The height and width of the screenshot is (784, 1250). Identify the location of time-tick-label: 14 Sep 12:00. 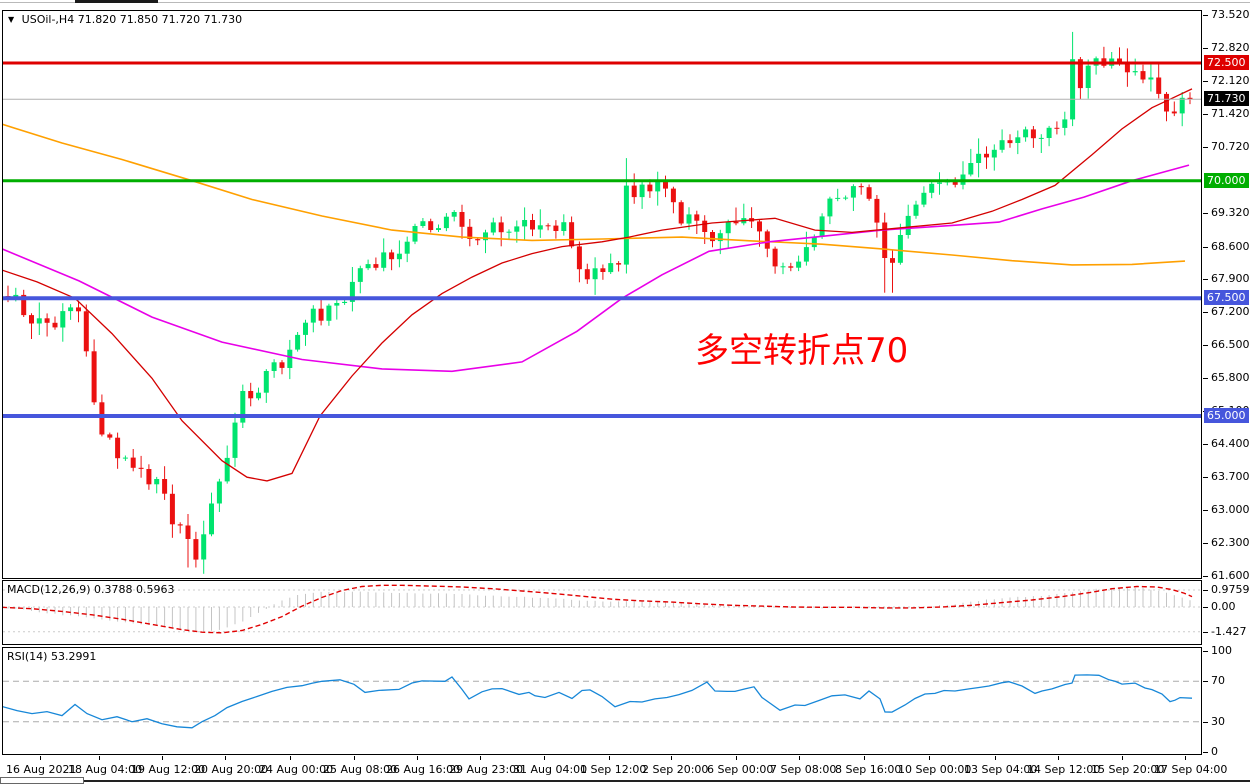
(1064, 769).